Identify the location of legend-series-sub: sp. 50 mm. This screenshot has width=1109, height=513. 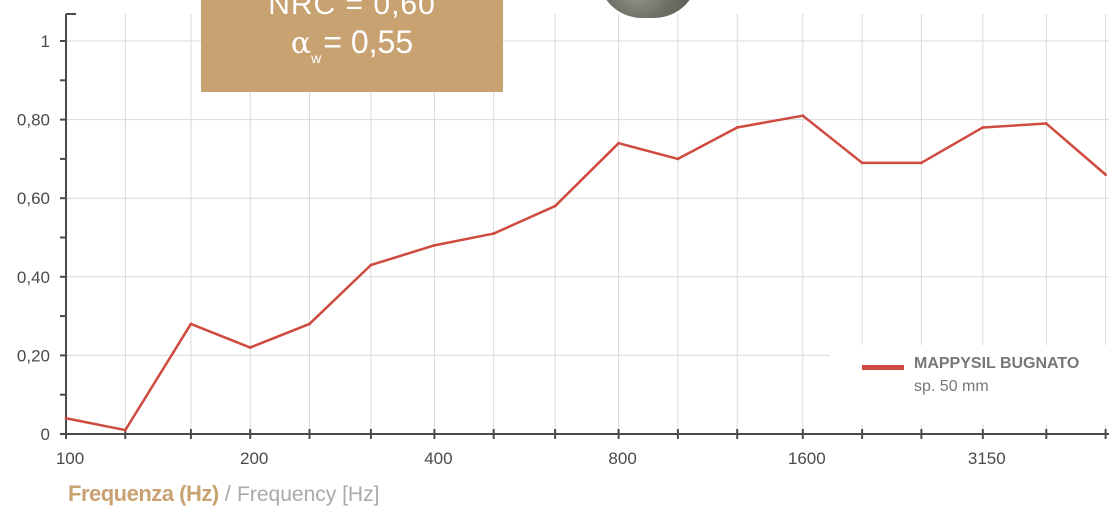
(951, 386).